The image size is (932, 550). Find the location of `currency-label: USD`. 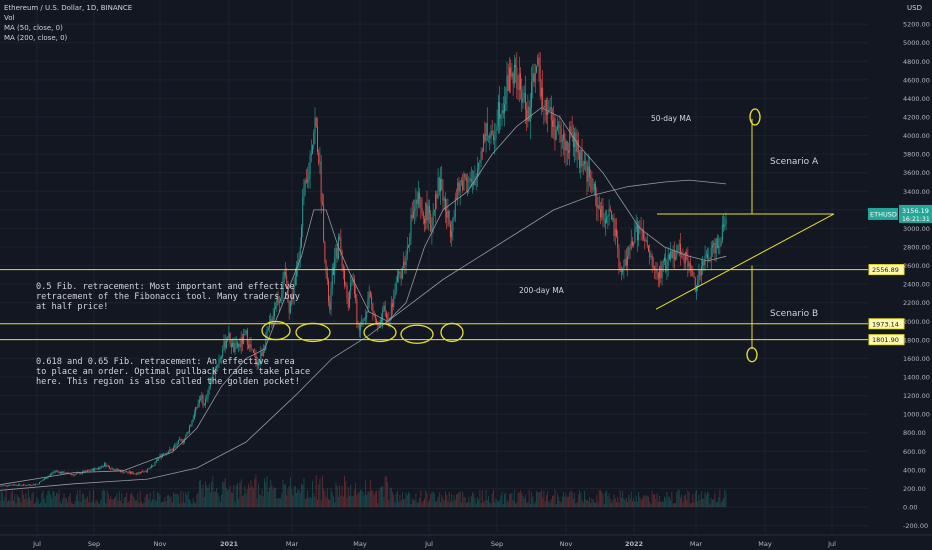

currency-label: USD is located at coordinates (914, 8).